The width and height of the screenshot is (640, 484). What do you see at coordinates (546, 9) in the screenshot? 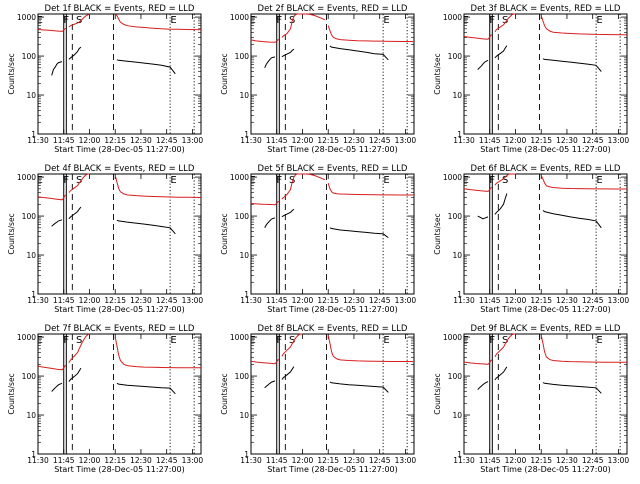
I see `panel-title: Det 3f BLACK = Events, RED = LLD` at bounding box center [546, 9].